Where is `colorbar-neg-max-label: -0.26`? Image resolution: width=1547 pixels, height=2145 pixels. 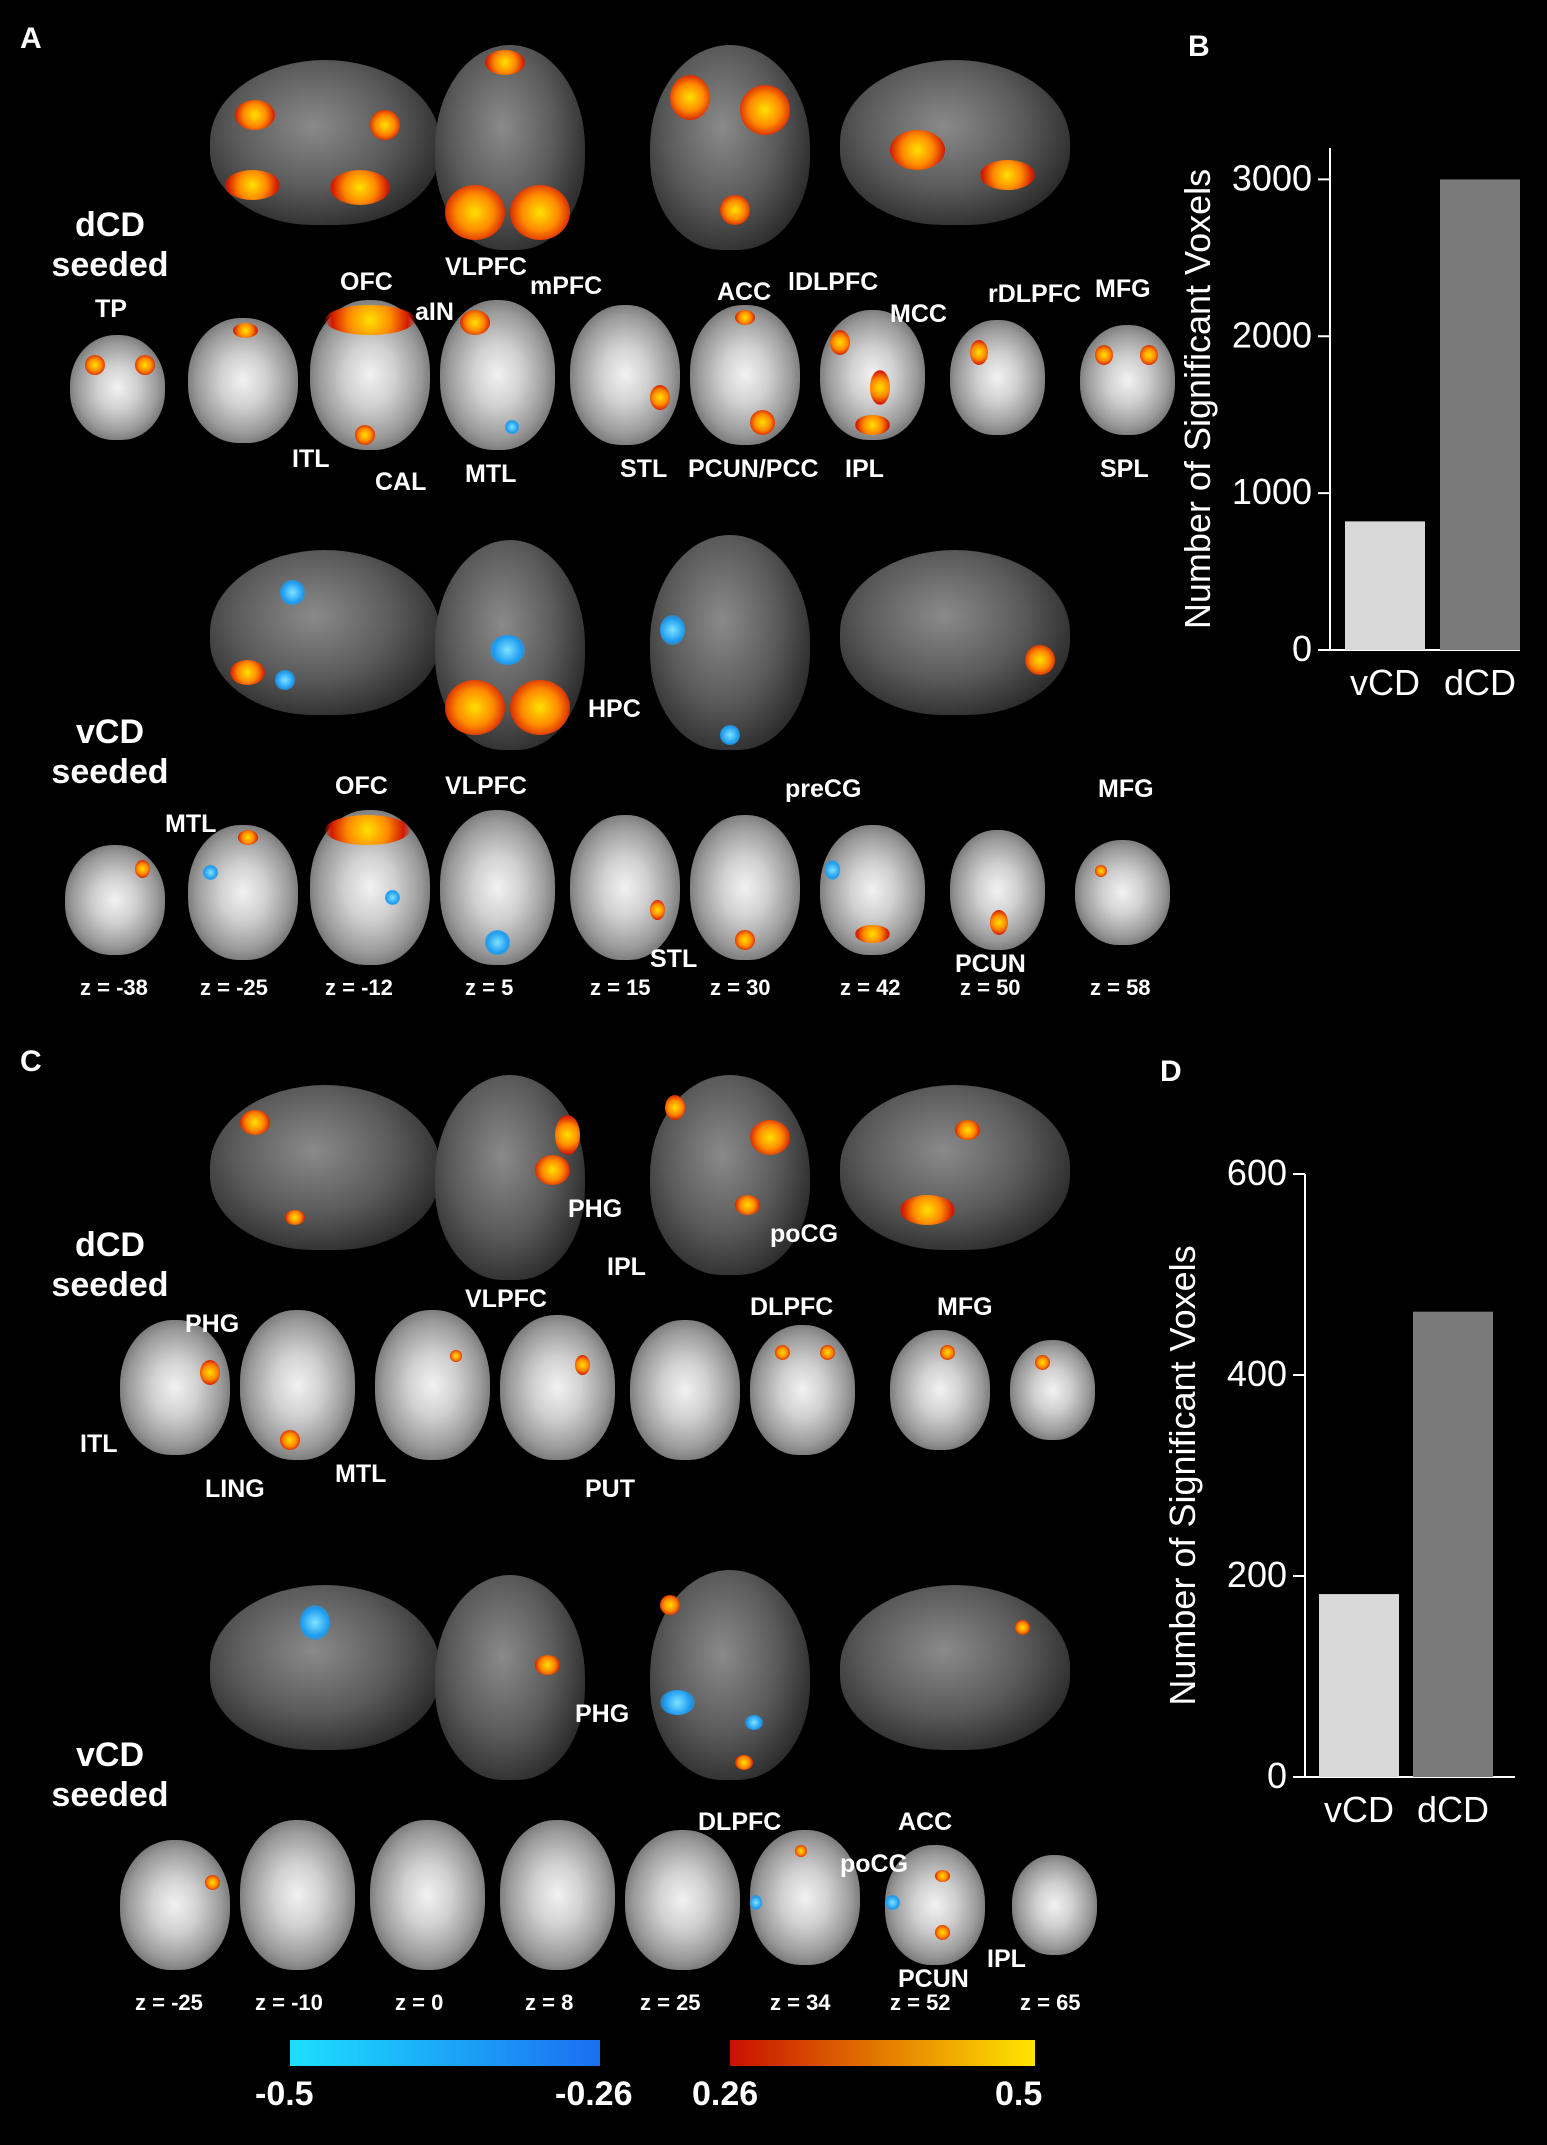 colorbar-neg-max-label: -0.26 is located at coordinates (594, 2094).